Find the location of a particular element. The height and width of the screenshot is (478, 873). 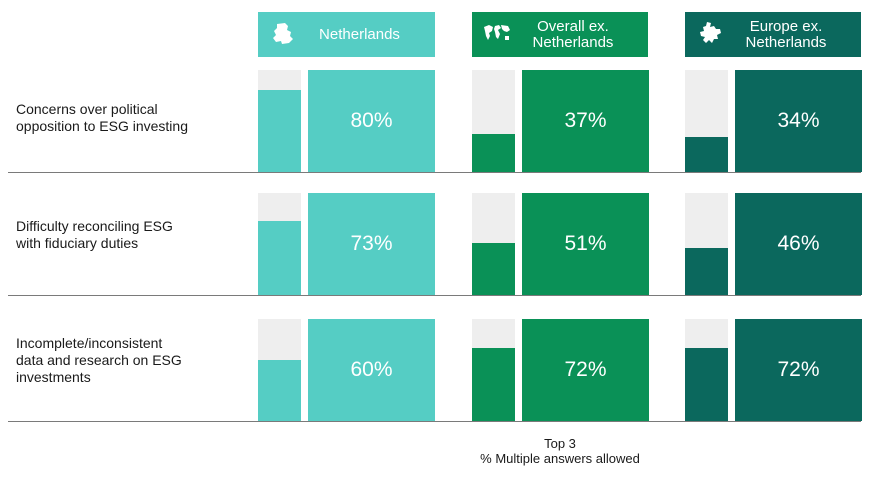

column-header-netherlands: Netherlands is located at coordinates (346, 34).